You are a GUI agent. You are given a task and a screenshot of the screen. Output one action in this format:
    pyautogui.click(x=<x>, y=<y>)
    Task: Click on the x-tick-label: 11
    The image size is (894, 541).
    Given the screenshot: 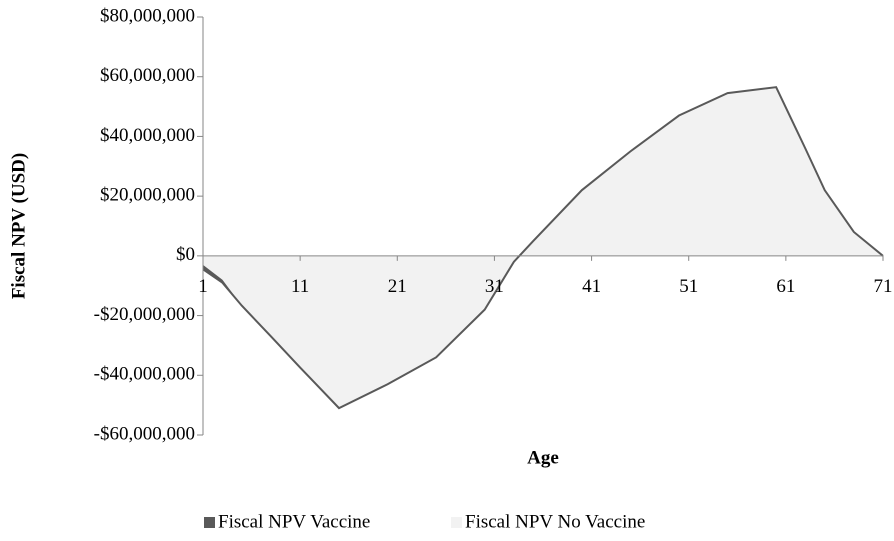 What is the action you would take?
    pyautogui.click(x=300, y=286)
    